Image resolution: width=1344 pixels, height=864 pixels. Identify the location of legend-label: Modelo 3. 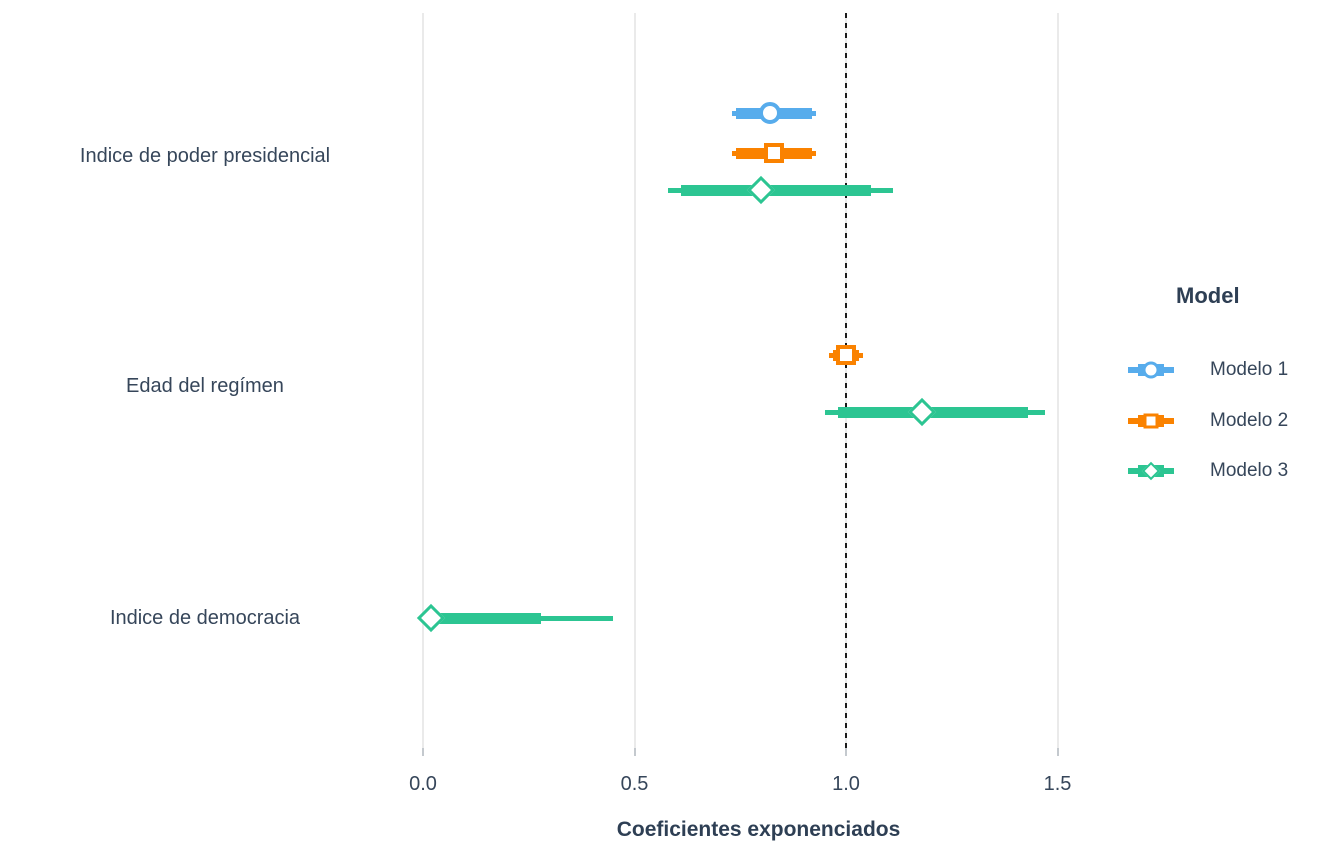
(1249, 470).